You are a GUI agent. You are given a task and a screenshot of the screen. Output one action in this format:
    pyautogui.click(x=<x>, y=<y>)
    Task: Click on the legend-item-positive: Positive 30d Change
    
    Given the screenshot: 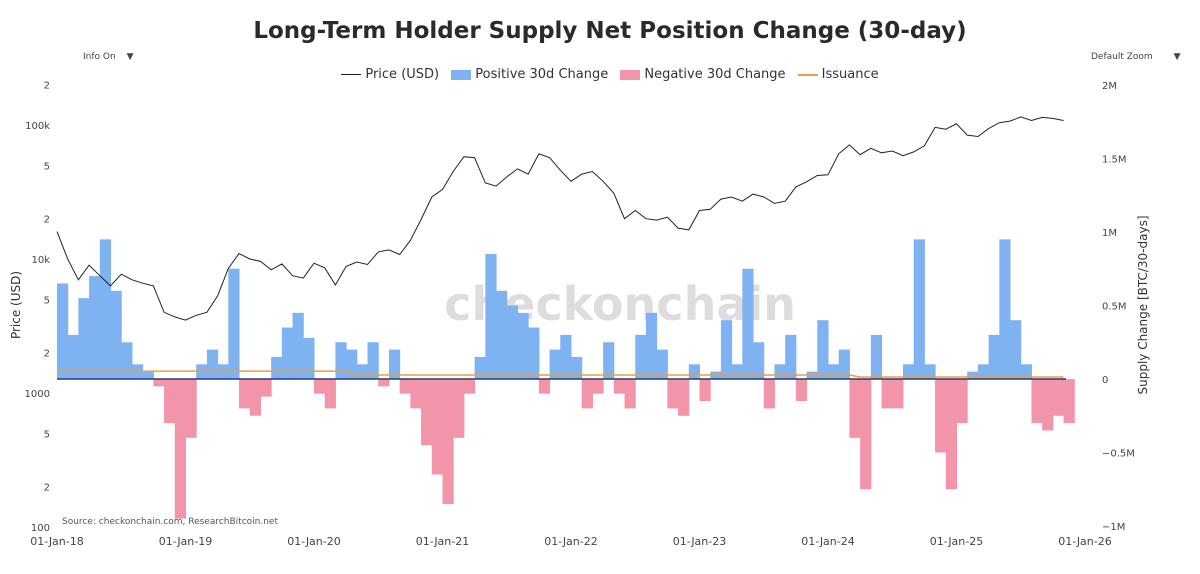 What is the action you would take?
    pyautogui.click(x=529, y=74)
    